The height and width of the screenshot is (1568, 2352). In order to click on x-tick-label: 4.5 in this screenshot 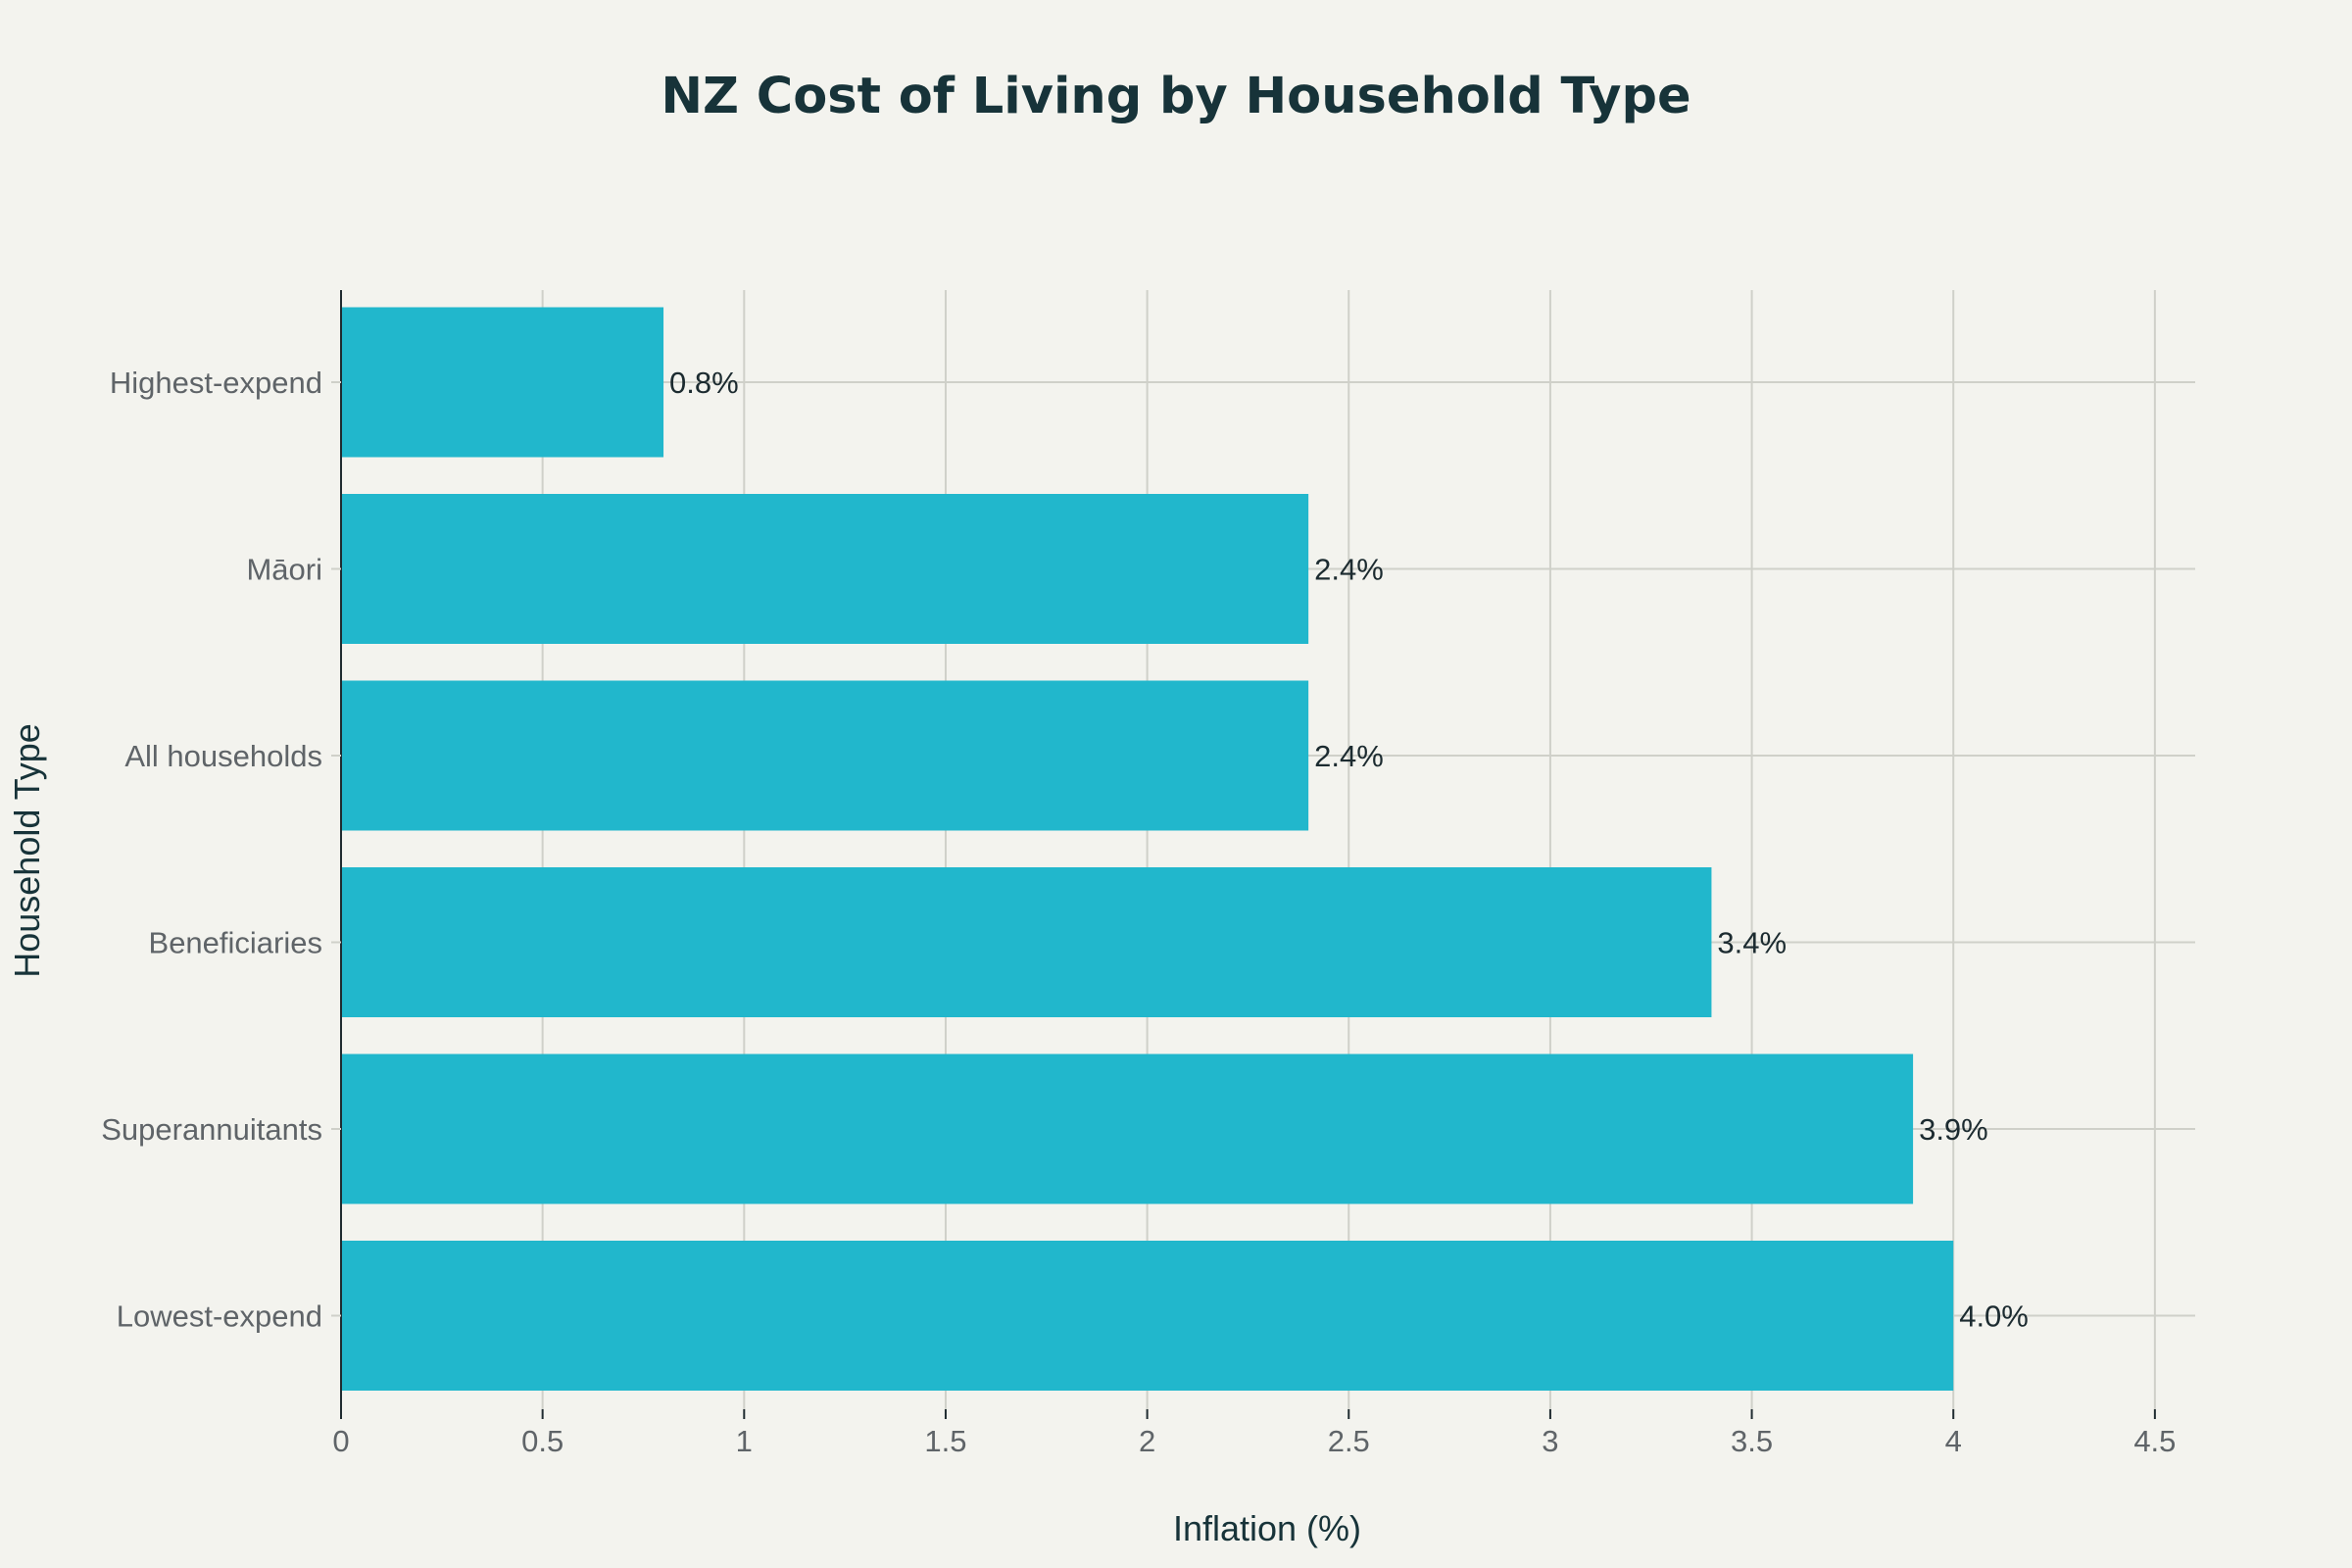, I will do `click(2154, 1441)`.